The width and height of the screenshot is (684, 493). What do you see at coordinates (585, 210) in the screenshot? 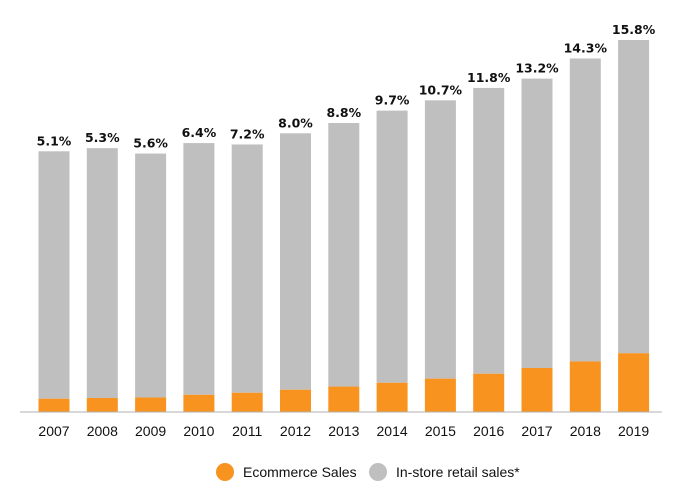
I see `bar-instore-2018` at bounding box center [585, 210].